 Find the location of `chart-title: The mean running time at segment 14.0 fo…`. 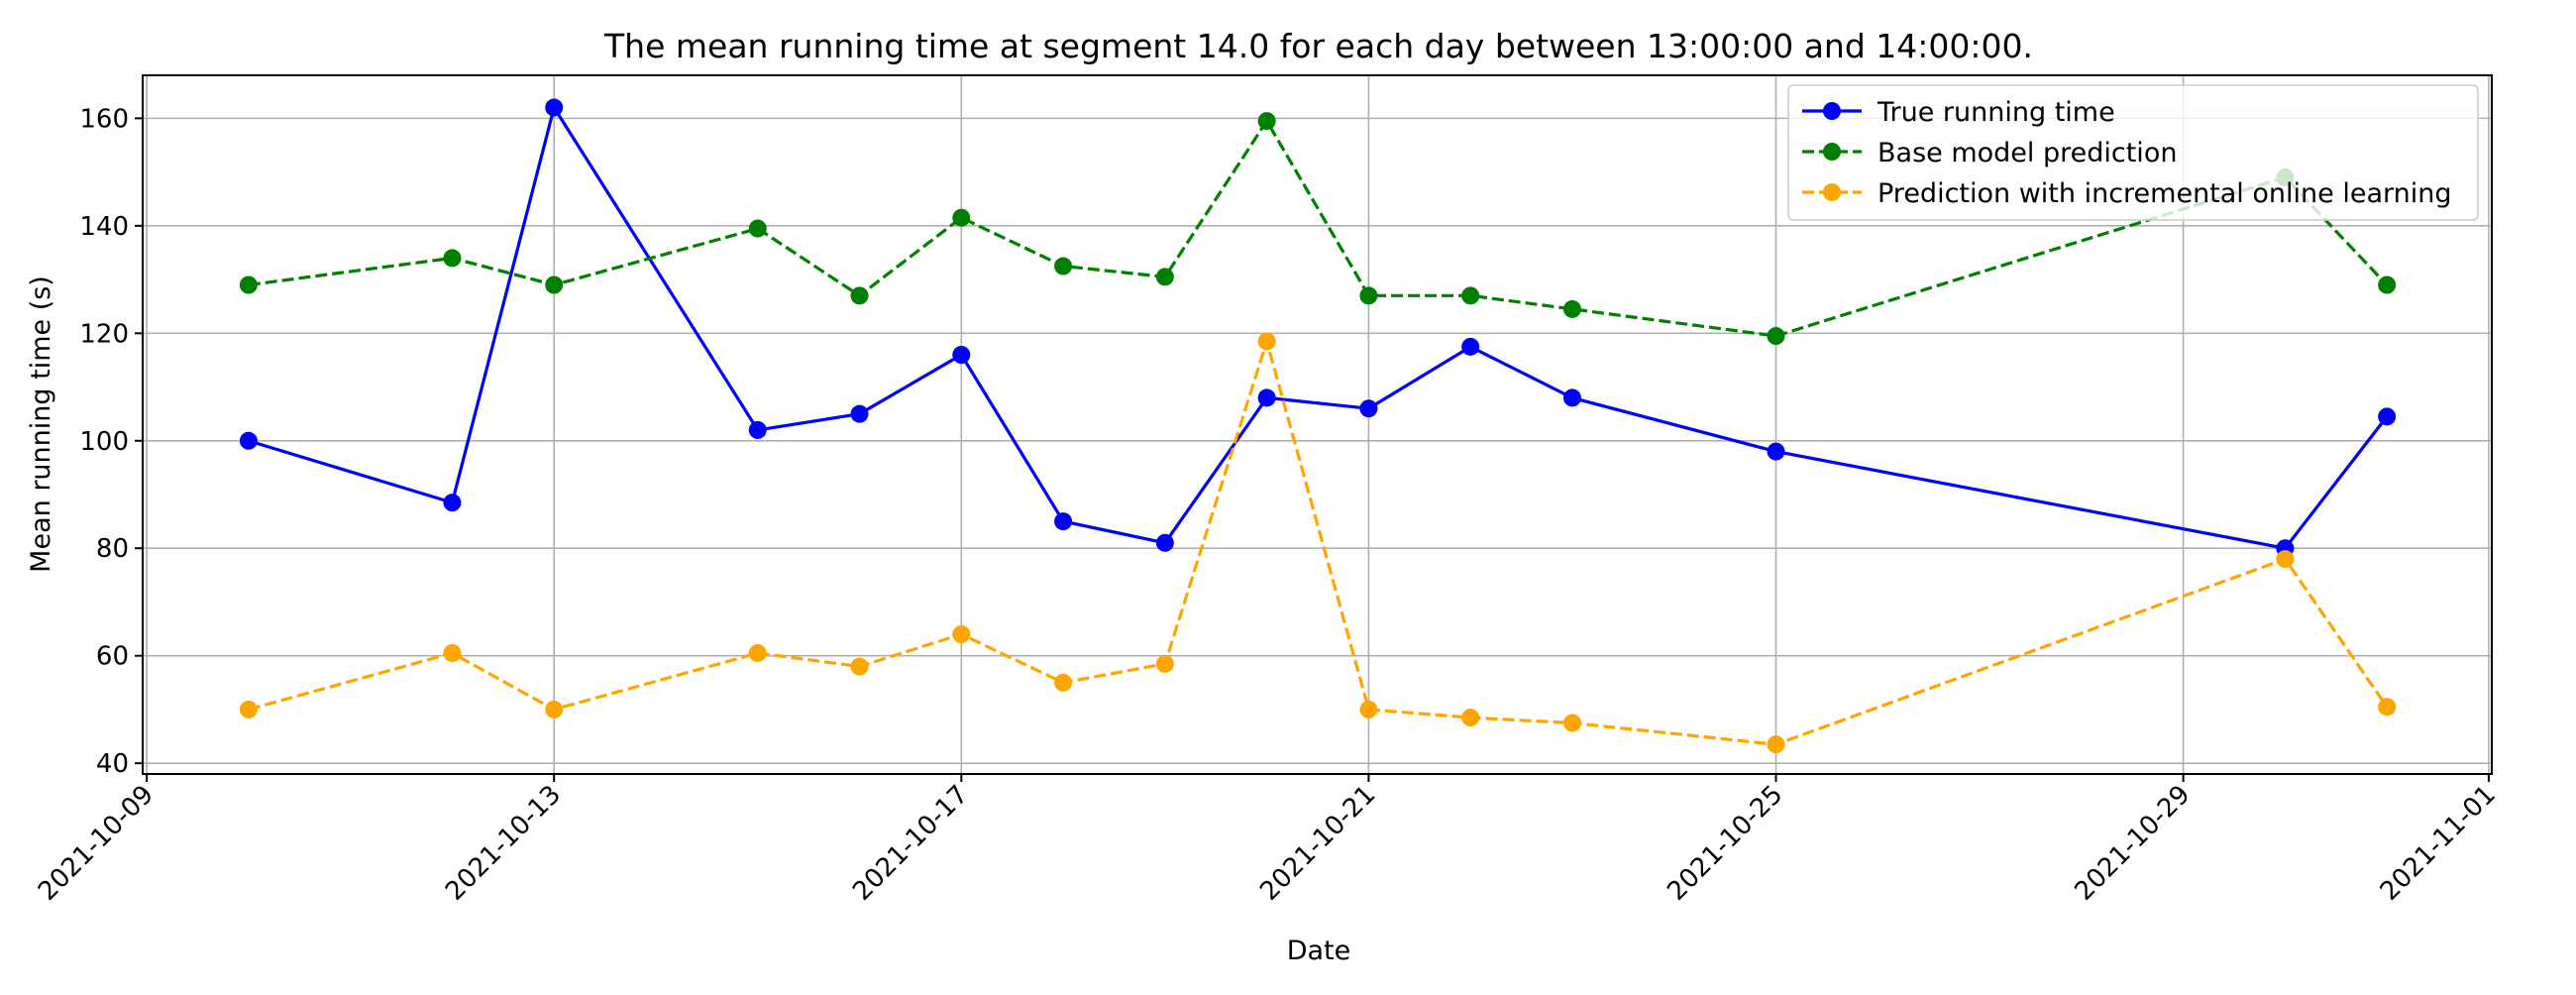

chart-title: The mean running time at segment 14.0 fo… is located at coordinates (1318, 46).